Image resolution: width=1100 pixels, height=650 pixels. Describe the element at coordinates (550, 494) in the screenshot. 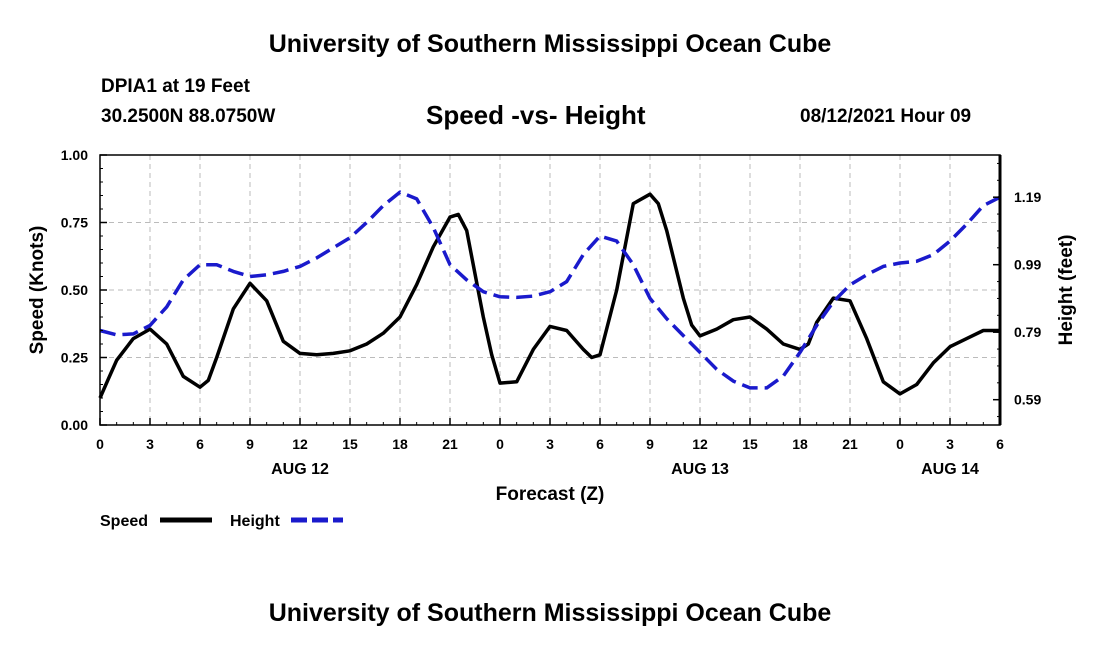

I see `x-axis-label: Forecast (Z)` at that location.